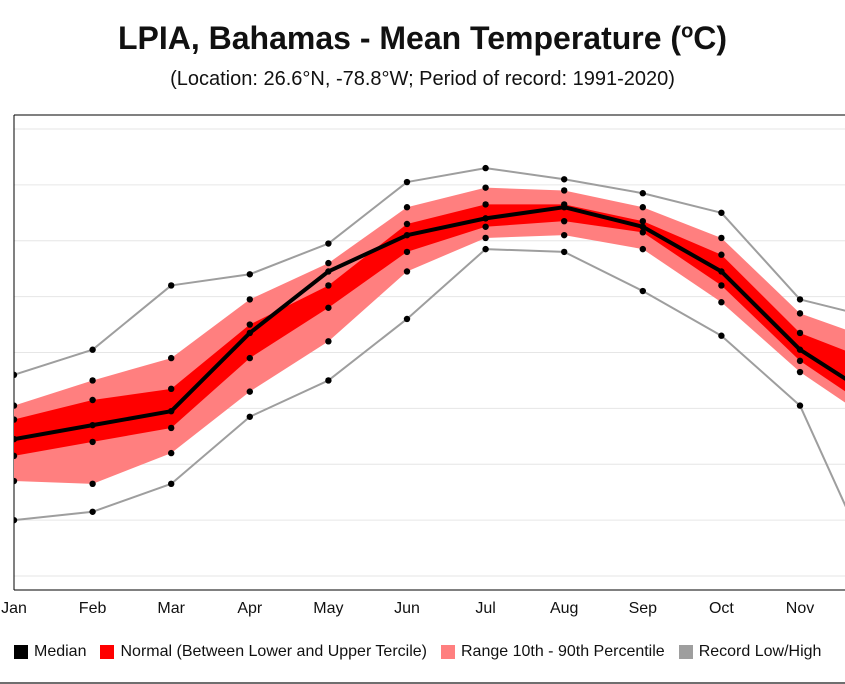 The height and width of the screenshot is (684, 845). What do you see at coordinates (485, 608) in the screenshot?
I see `x-tick-label: Jul` at bounding box center [485, 608].